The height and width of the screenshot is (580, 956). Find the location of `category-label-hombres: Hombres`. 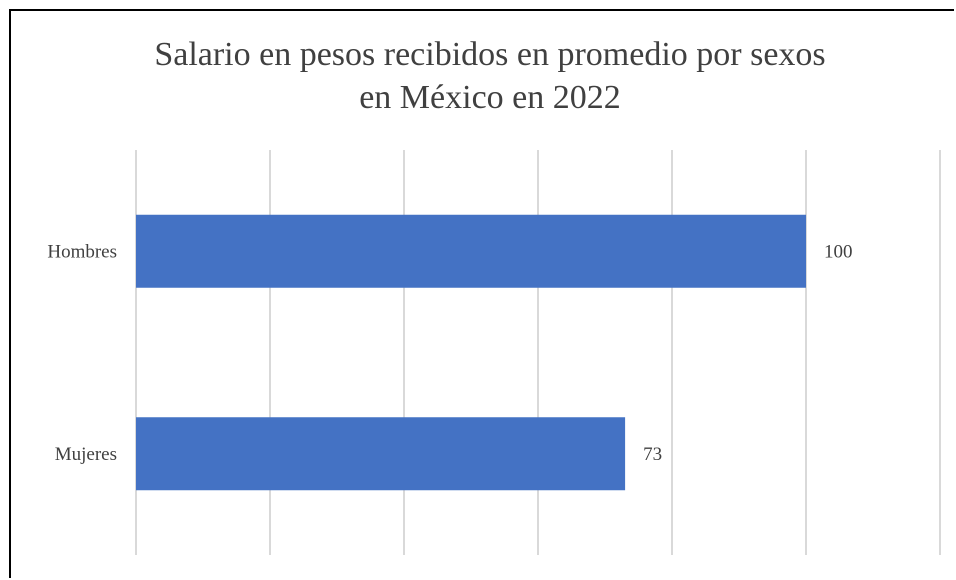

category-label-hombres: Hombres is located at coordinates (82, 251).